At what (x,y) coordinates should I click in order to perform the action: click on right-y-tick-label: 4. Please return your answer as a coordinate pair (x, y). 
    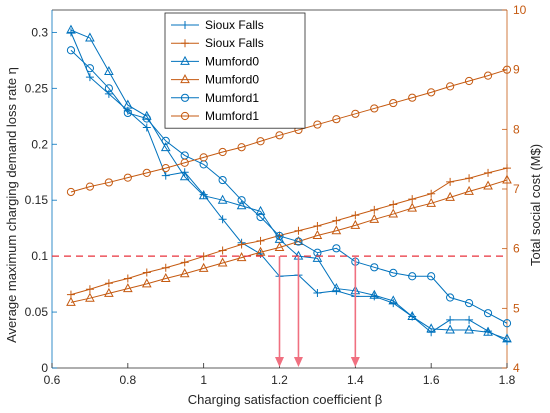
    Looking at the image, I should click on (516, 368).